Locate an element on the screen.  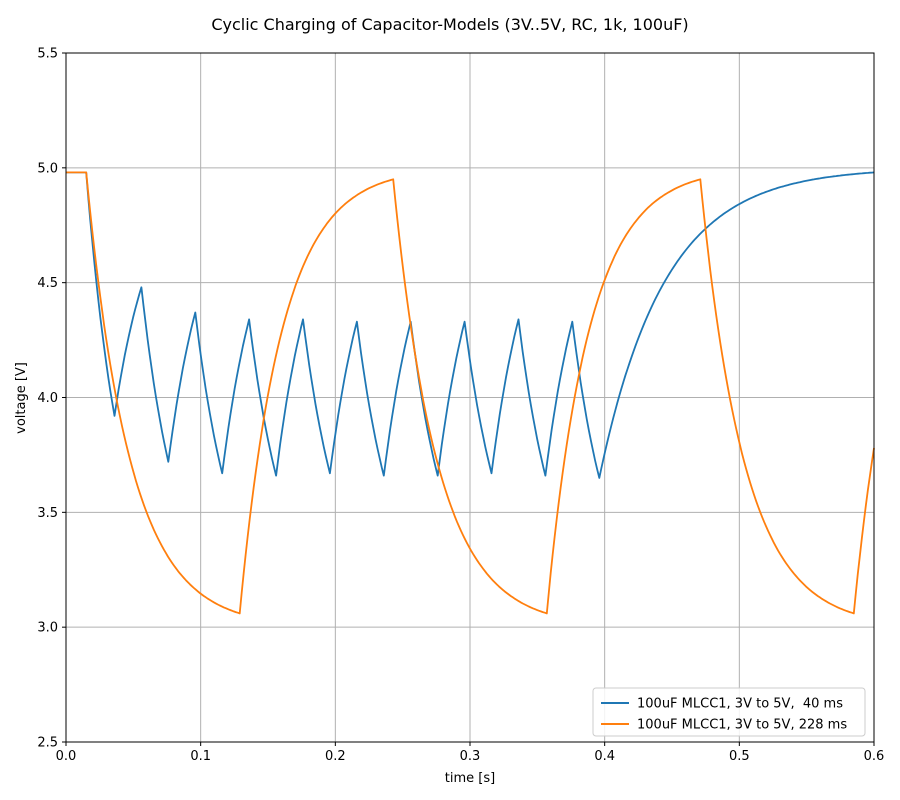
x-tick-label: 0.3 is located at coordinates (470, 756).